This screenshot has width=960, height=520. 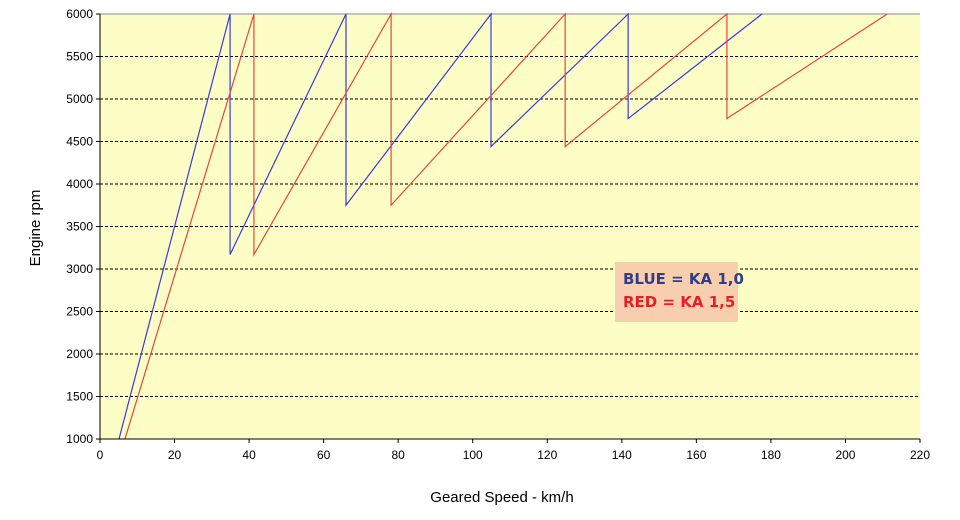 I want to click on x-tick-label: 0, so click(x=100, y=455).